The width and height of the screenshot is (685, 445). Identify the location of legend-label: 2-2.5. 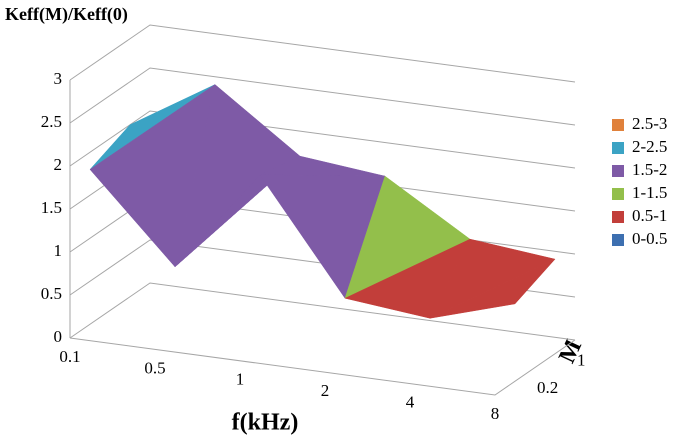
(649, 146).